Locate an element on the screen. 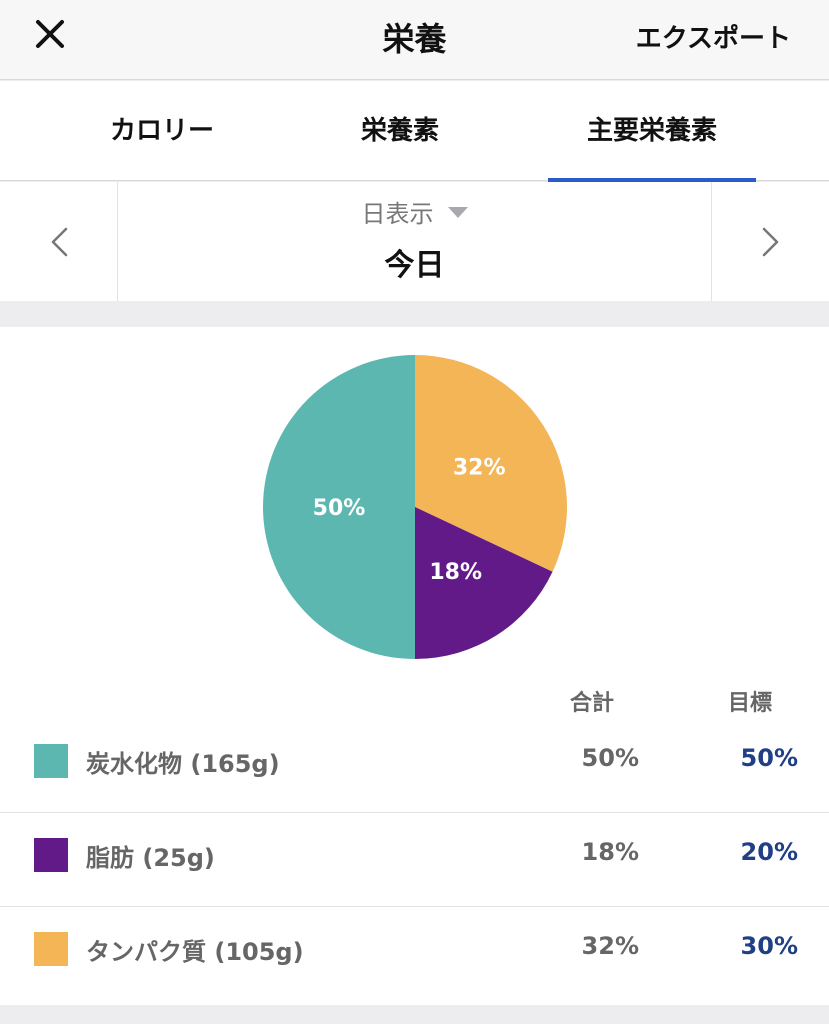 This screenshot has height=1024, width=829. macronutrient-pie-chart: 32% 18% 50% is located at coordinates (415, 507).